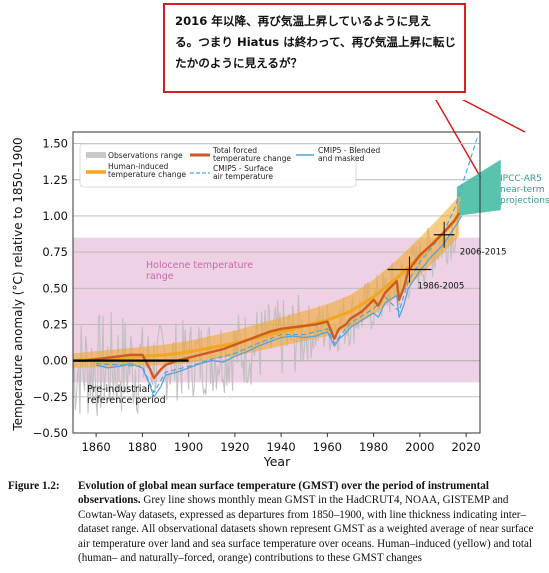 Image resolution: width=549 pixels, height=573 pixels. I want to click on x-tick-label: 1880, so click(142, 447).